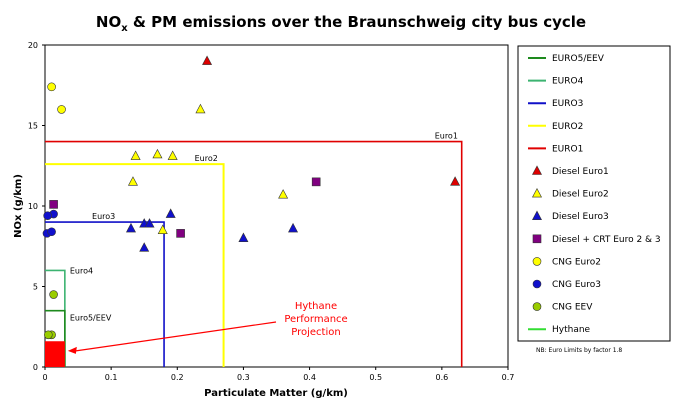  I want to click on legend-item-euro2: EURO2, so click(555, 127).